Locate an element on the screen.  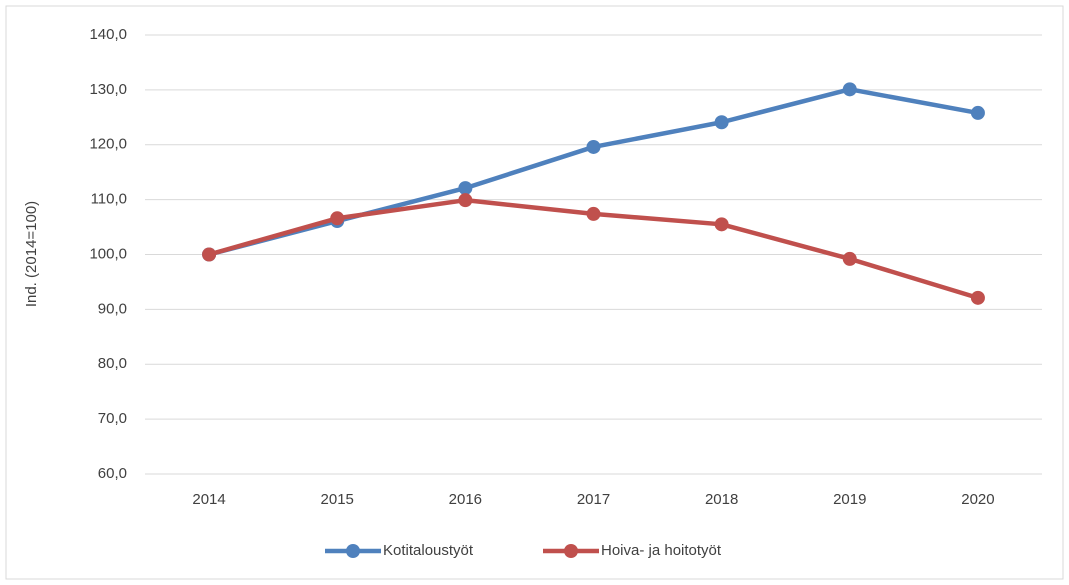
x-tick-label: 2017 is located at coordinates (593, 499).